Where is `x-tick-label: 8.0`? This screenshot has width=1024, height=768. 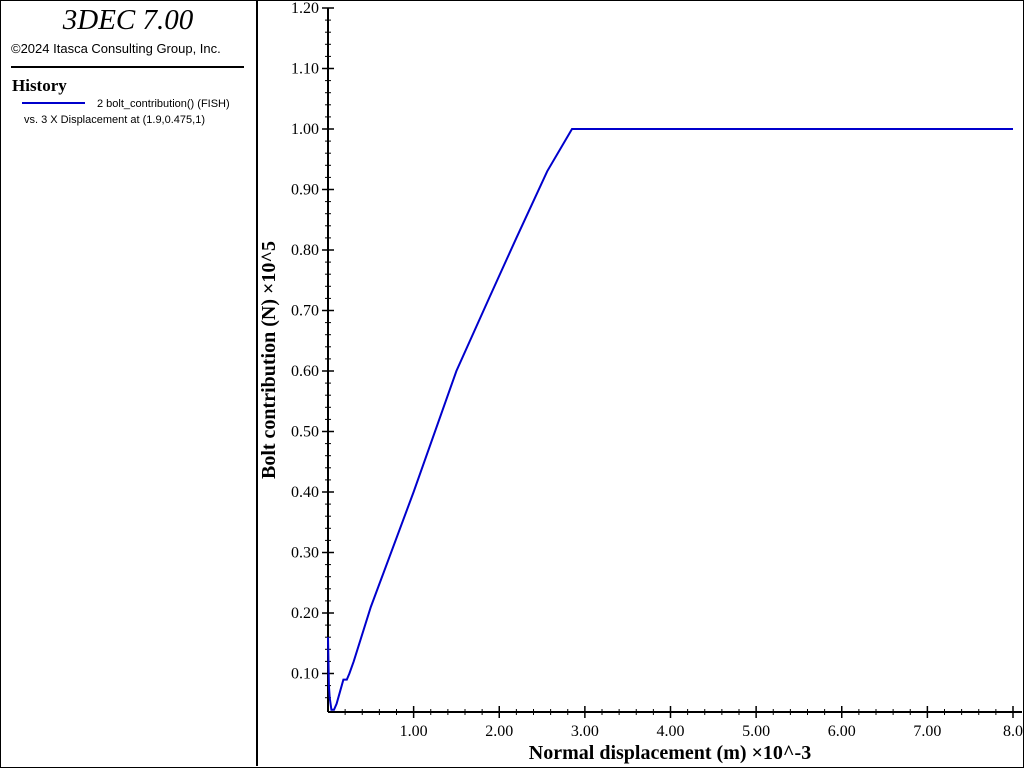
x-tick-label: 8.0 is located at coordinates (1013, 731).